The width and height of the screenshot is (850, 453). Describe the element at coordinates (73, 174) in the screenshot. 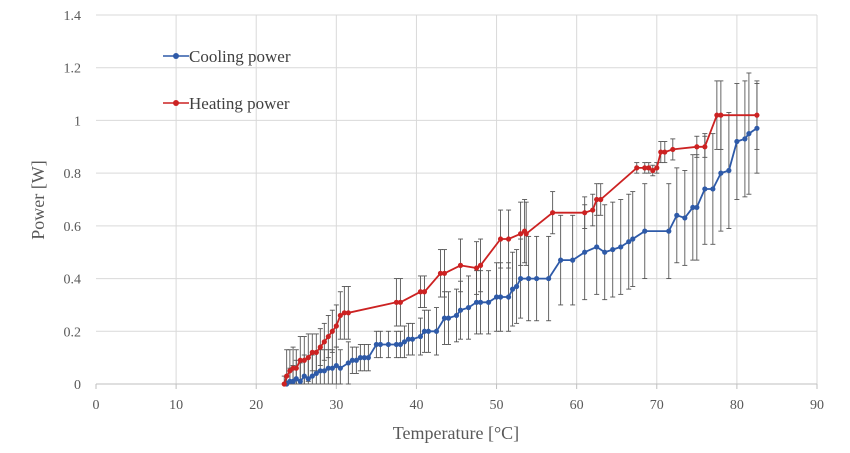

I see `y-tick-label: 0.8` at that location.